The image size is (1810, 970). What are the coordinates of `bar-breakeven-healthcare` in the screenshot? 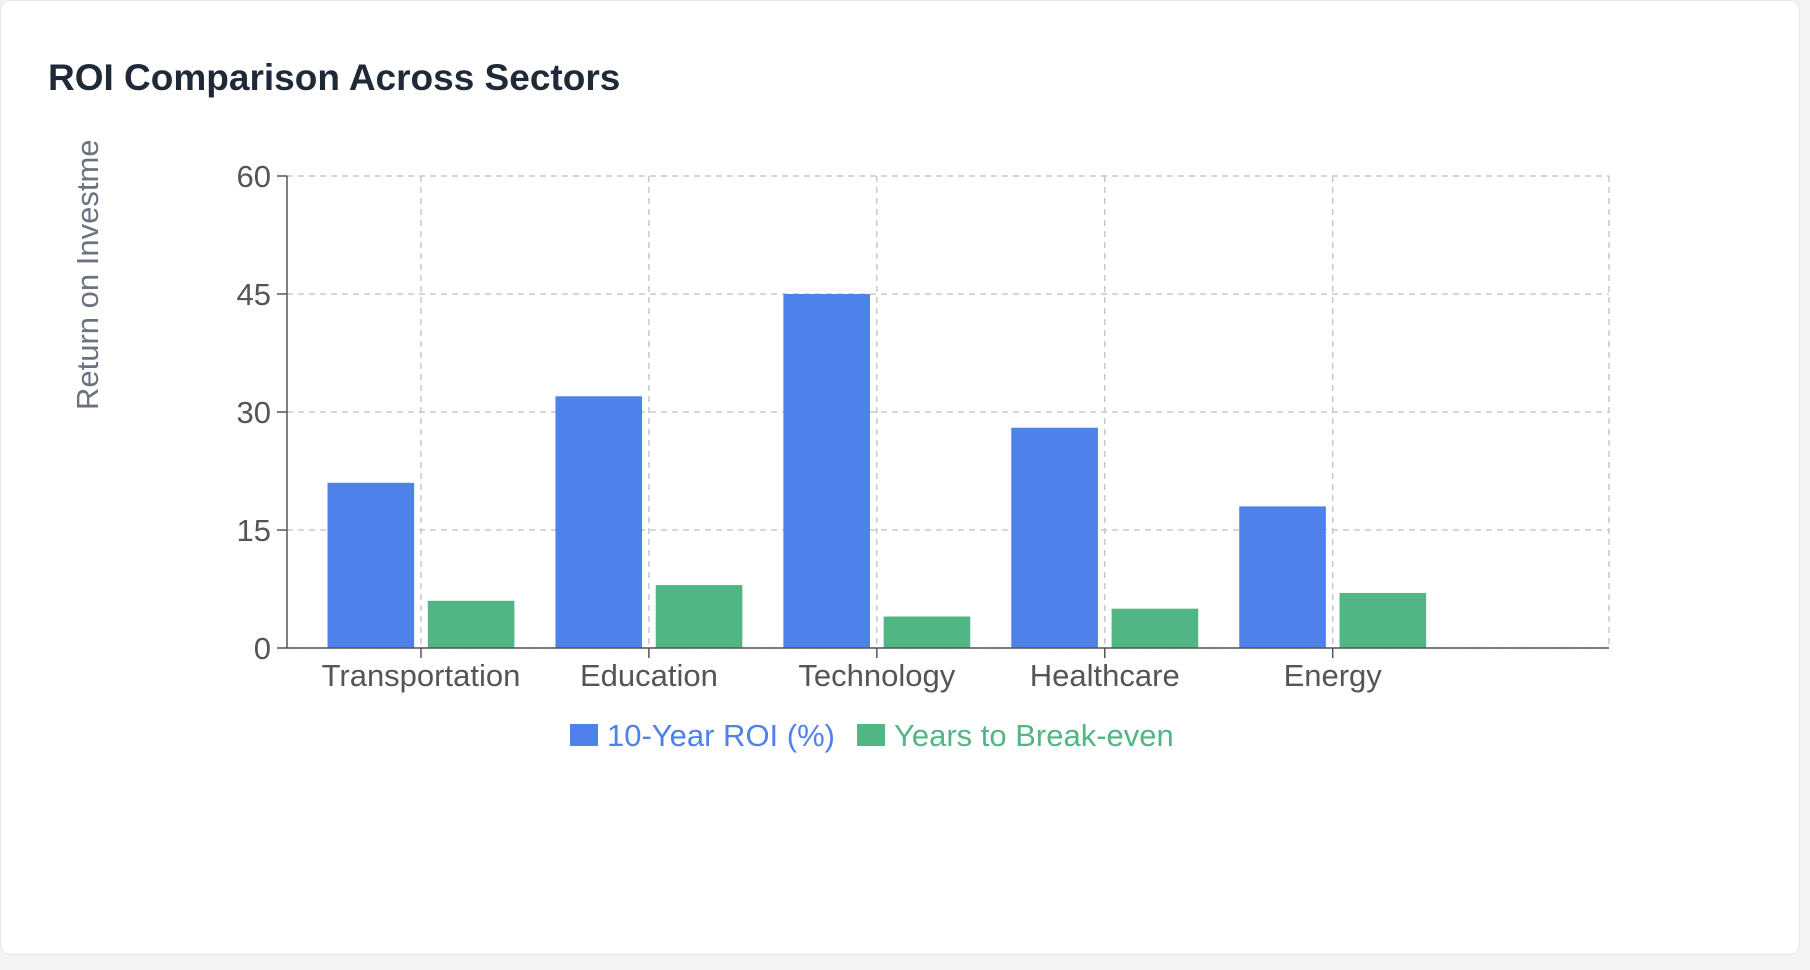 It's located at (1155, 628).